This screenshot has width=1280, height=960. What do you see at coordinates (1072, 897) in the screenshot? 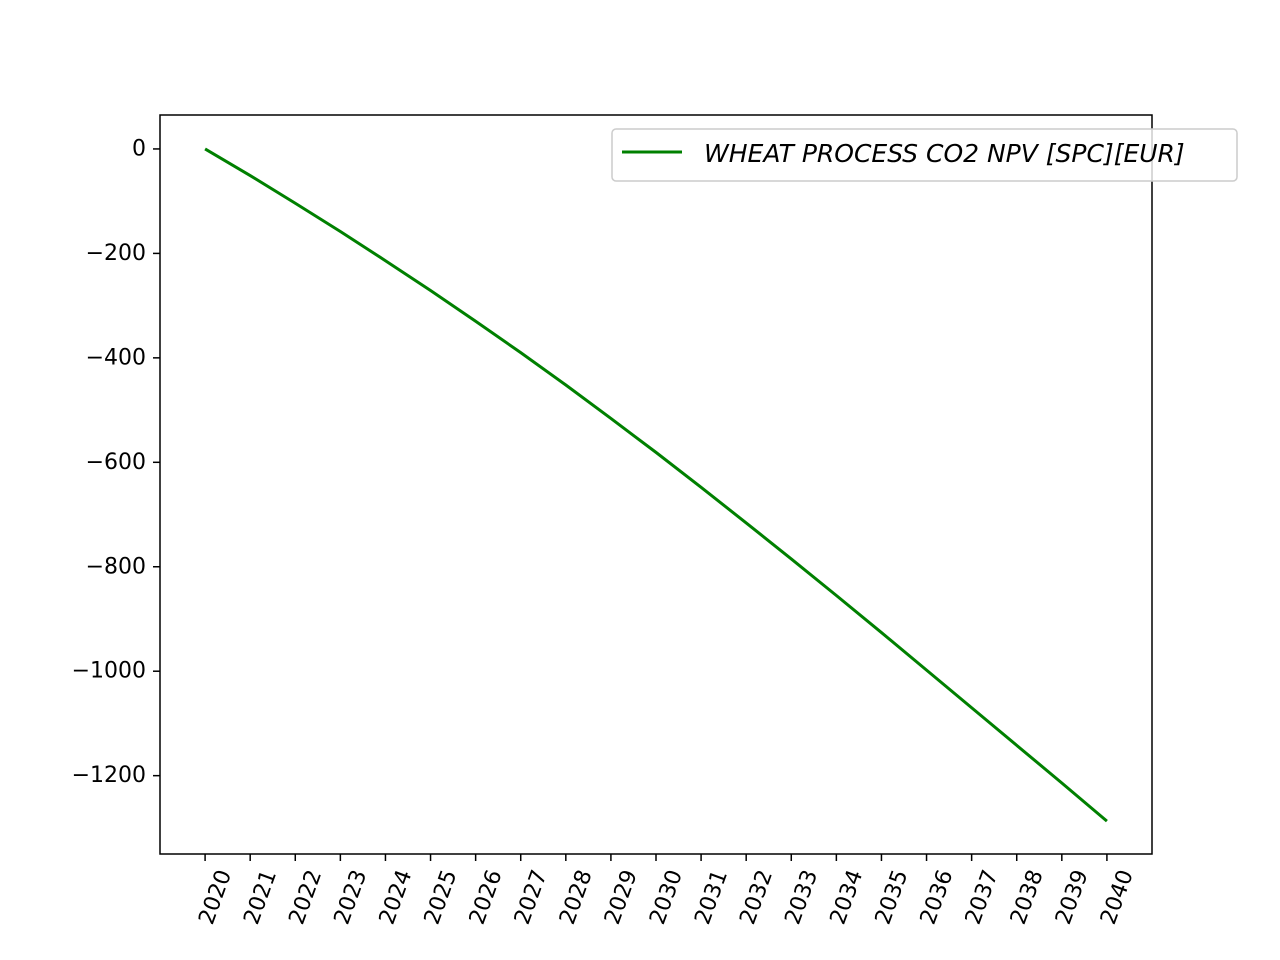
I see `x-tick-label: 2039` at bounding box center [1072, 897].